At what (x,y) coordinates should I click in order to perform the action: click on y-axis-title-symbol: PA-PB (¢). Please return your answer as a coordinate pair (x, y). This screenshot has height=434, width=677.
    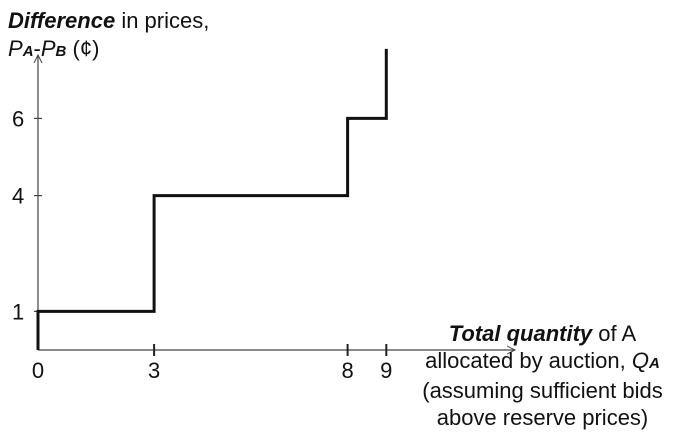
    Looking at the image, I should click on (54, 48).